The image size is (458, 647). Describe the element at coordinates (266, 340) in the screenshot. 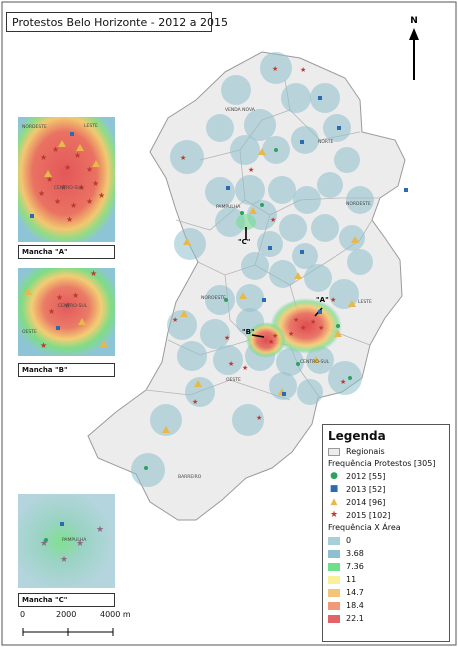

I see `hotspot-b` at that location.